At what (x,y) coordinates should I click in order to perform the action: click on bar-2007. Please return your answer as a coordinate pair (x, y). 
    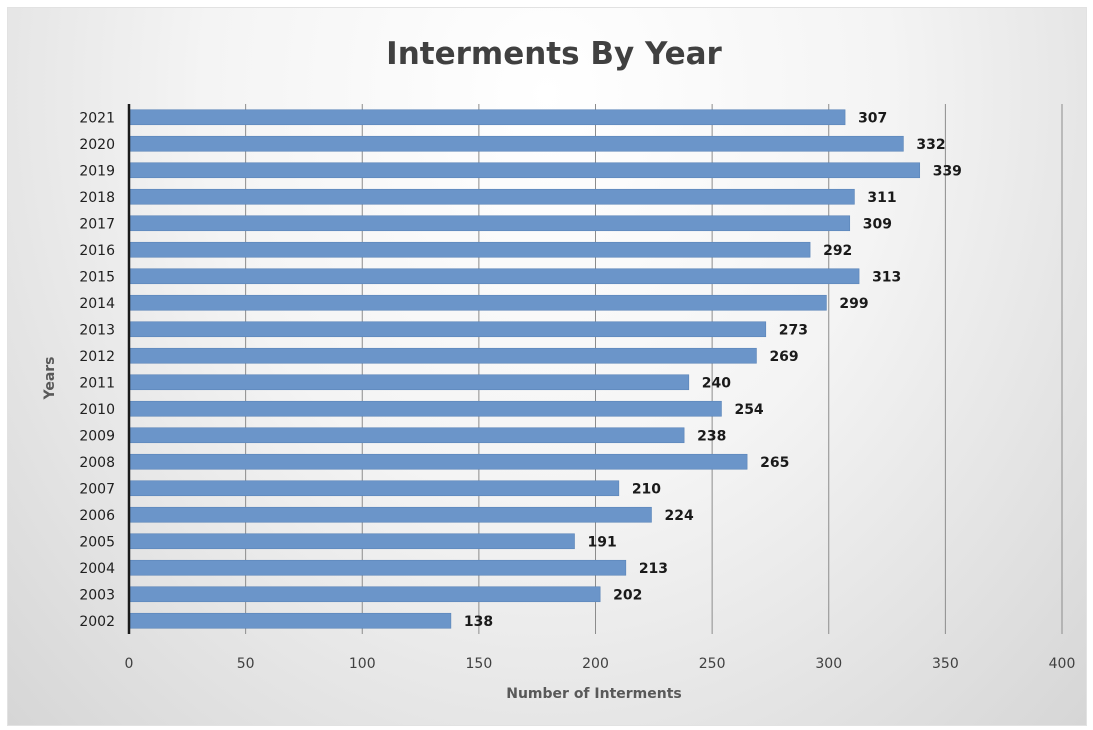
    Looking at the image, I should click on (374, 488).